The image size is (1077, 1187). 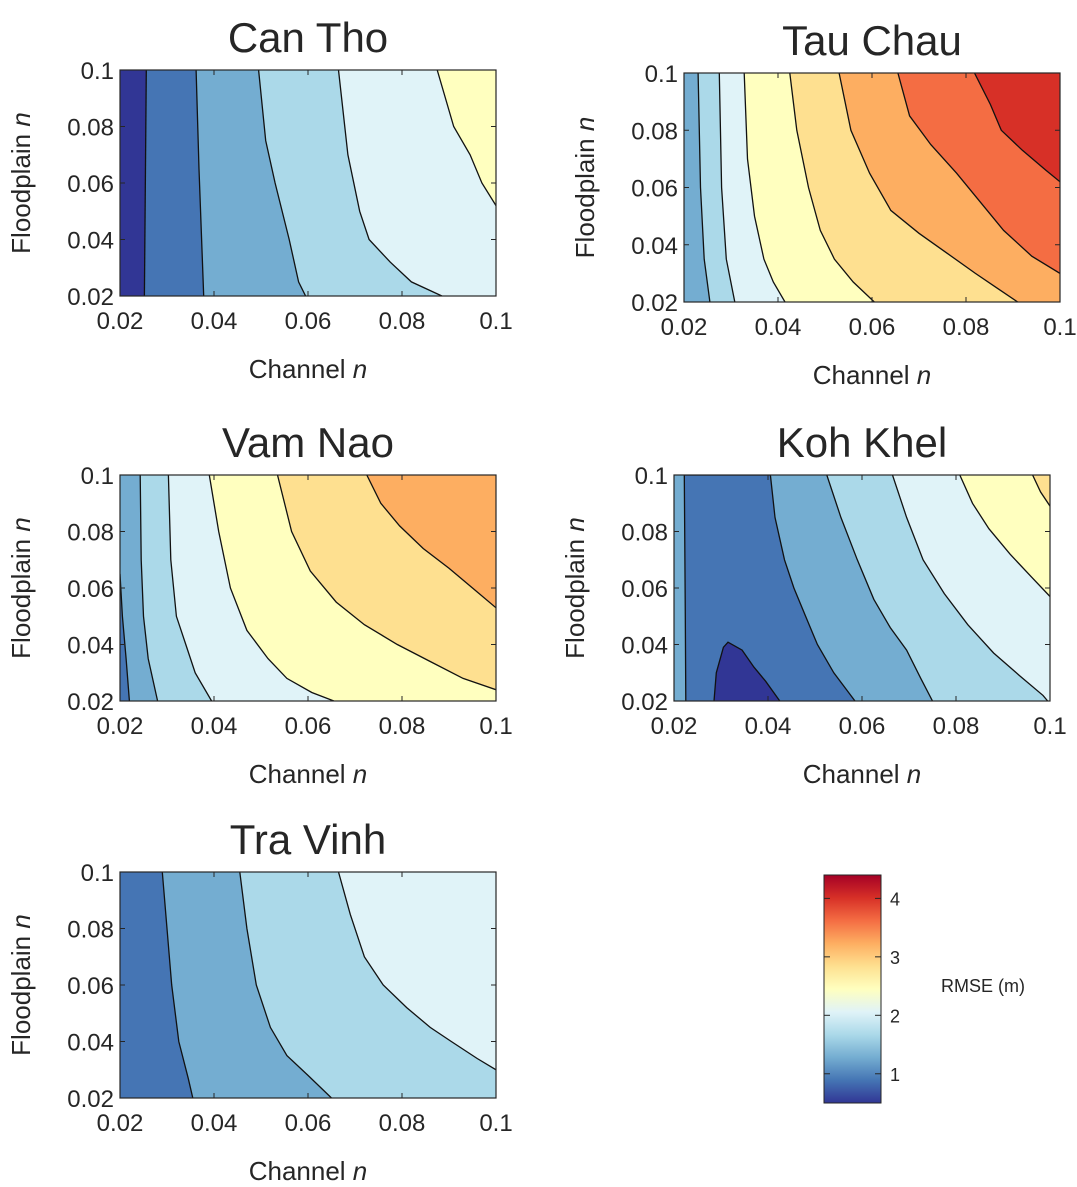 I want to click on colorbar-ticks: 1 2 3 4, so click(x=862, y=987).